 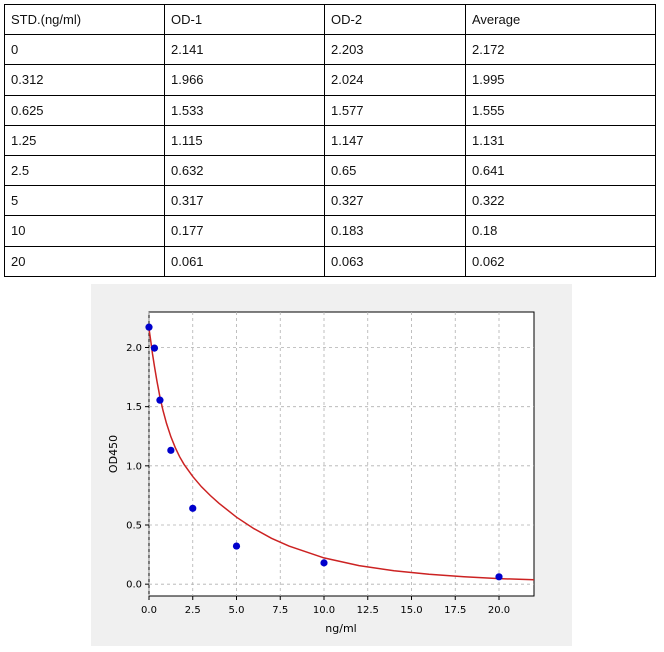 What do you see at coordinates (84, 80) in the screenshot?
I see `table-cell: 0.312` at bounding box center [84, 80].